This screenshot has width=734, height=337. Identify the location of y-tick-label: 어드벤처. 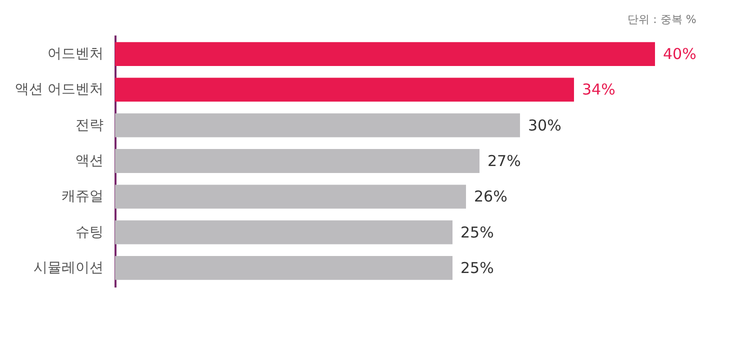
(76, 54).